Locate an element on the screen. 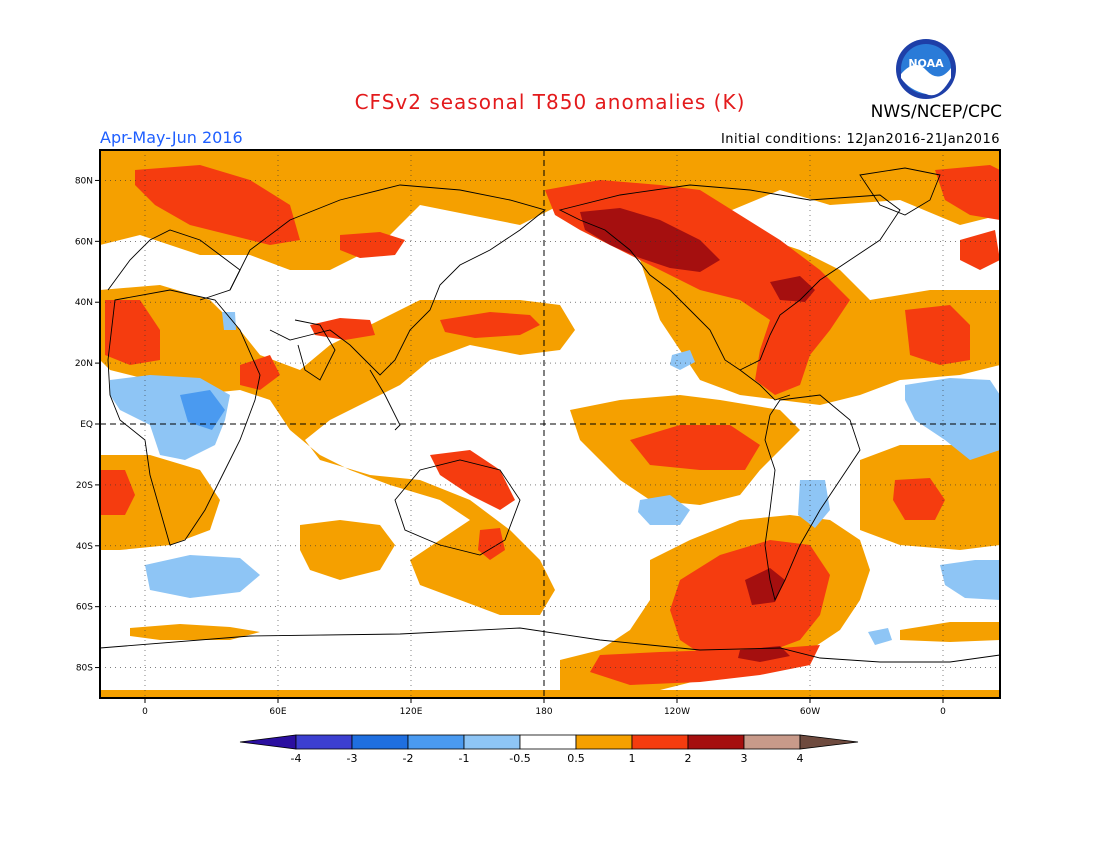 The height and width of the screenshot is (850, 1100). lon-label: 180 is located at coordinates (543, 712).